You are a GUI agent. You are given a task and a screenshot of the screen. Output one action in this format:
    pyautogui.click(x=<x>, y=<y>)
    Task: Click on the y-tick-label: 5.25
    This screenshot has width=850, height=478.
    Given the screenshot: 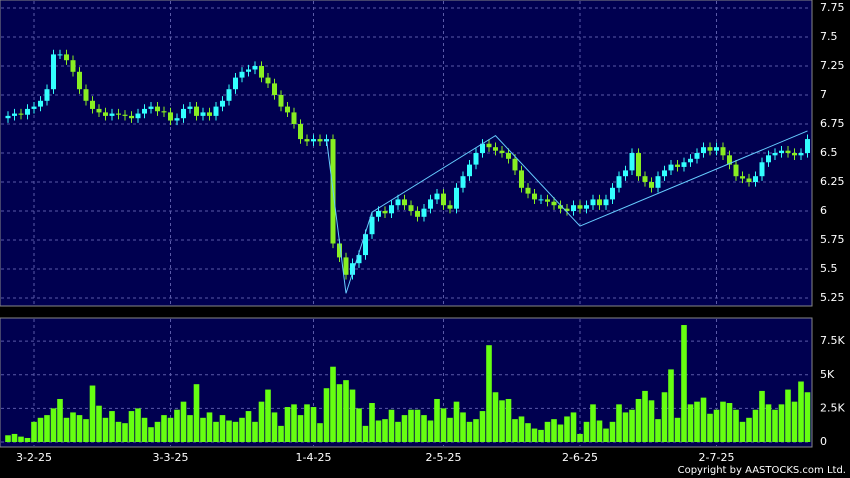 What is the action you would take?
    pyautogui.click(x=832, y=297)
    